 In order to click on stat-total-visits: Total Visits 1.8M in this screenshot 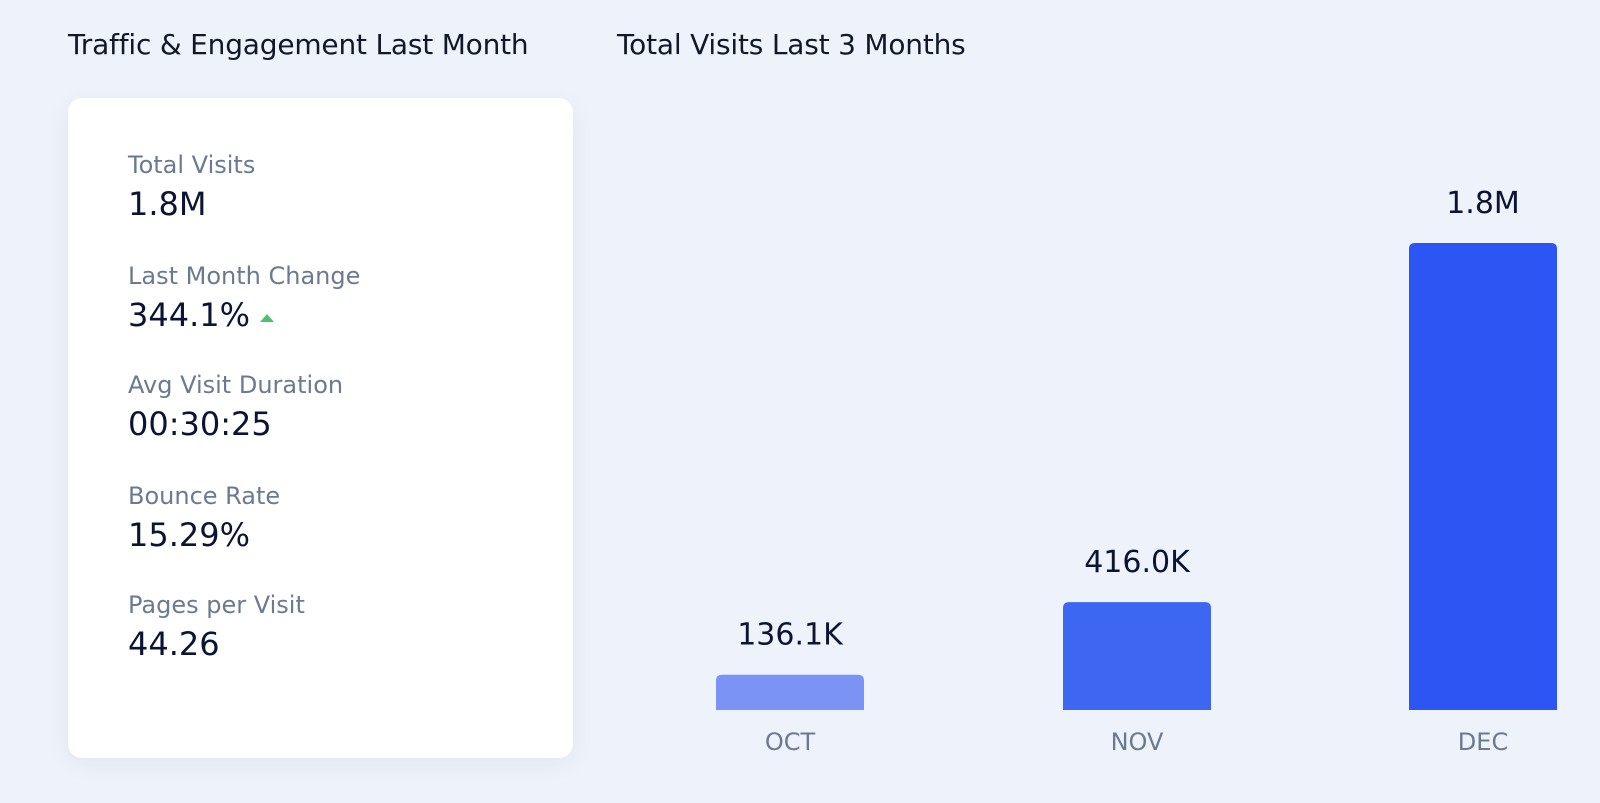, I will do `click(191, 187)`.